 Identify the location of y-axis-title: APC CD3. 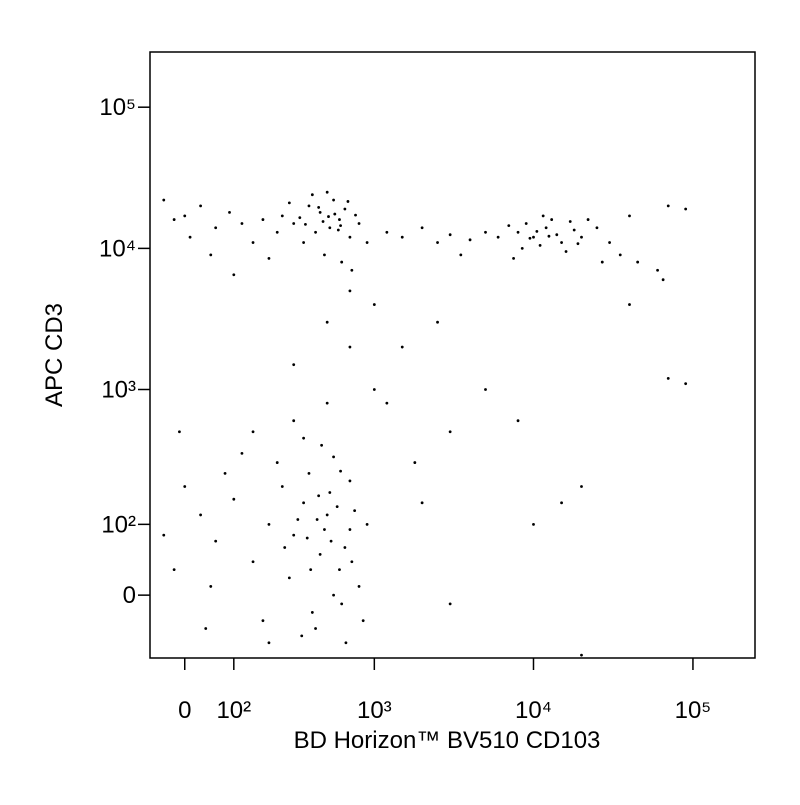
(54, 355).